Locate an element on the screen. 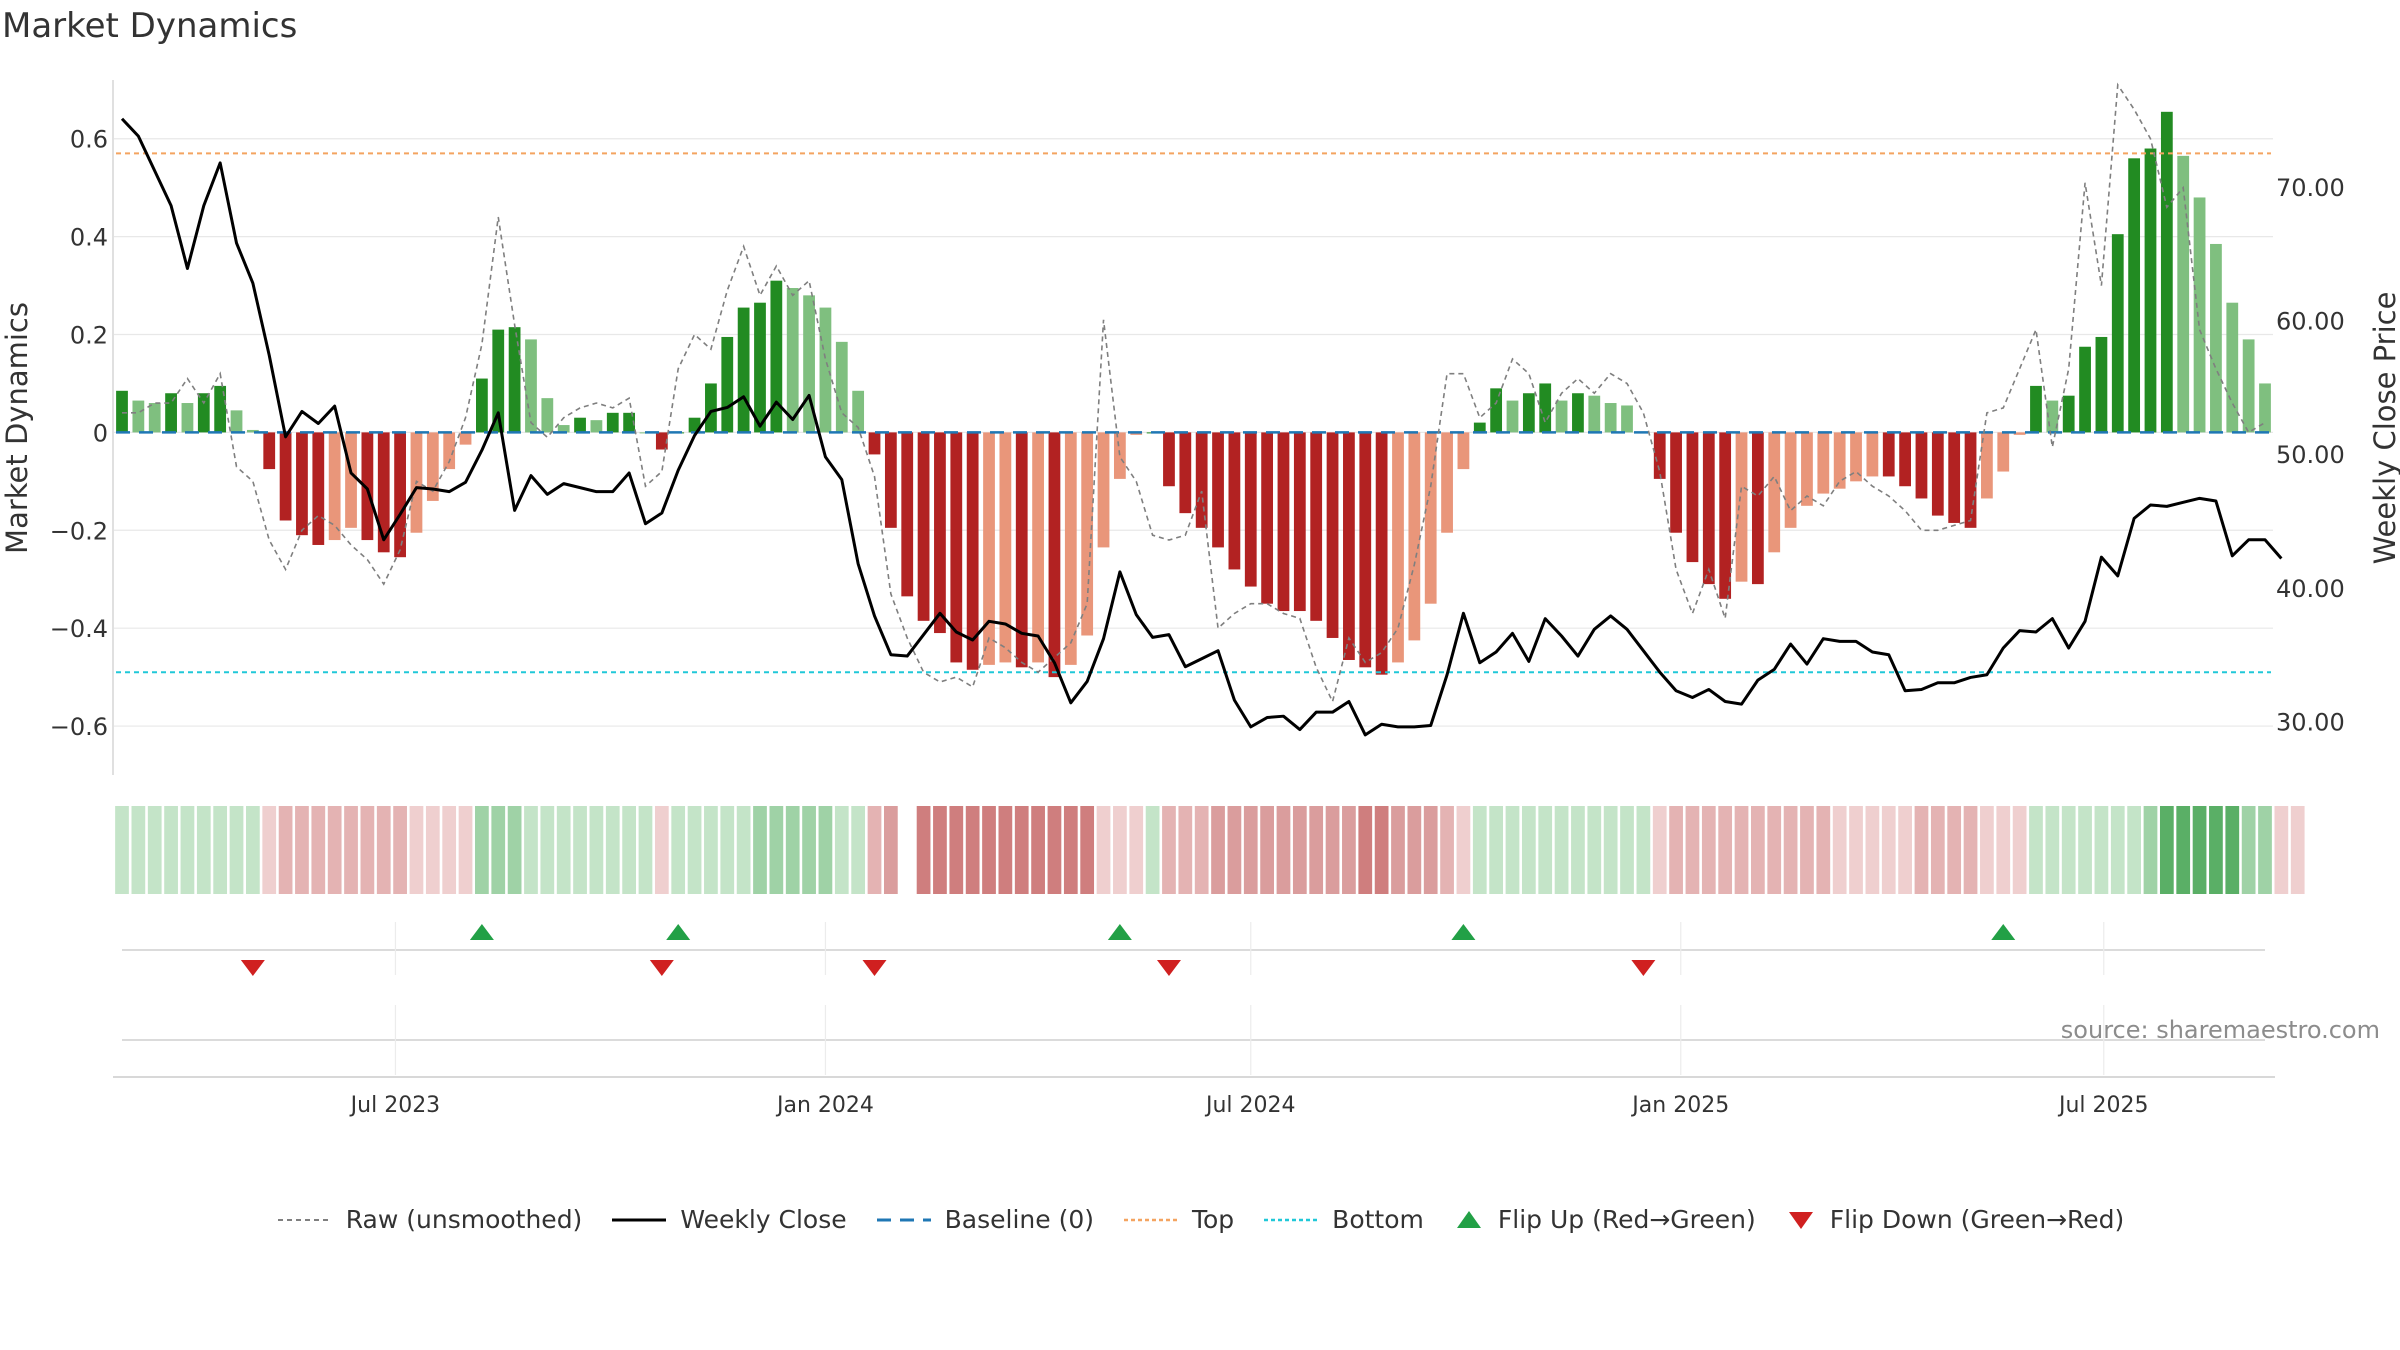  left-tick-label: 0.2 is located at coordinates (89, 336).